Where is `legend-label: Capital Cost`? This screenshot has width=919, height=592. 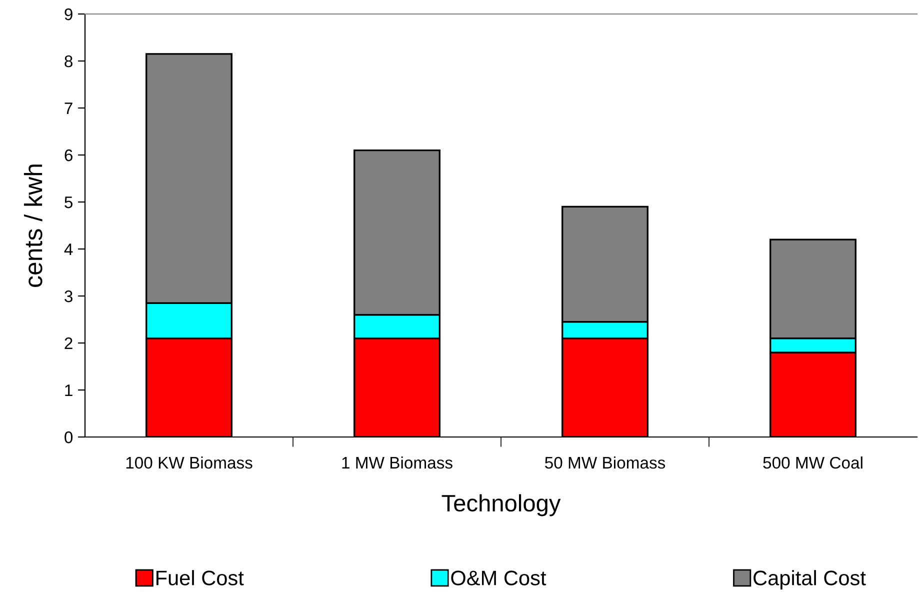
legend-label: Capital Cost is located at coordinates (810, 580).